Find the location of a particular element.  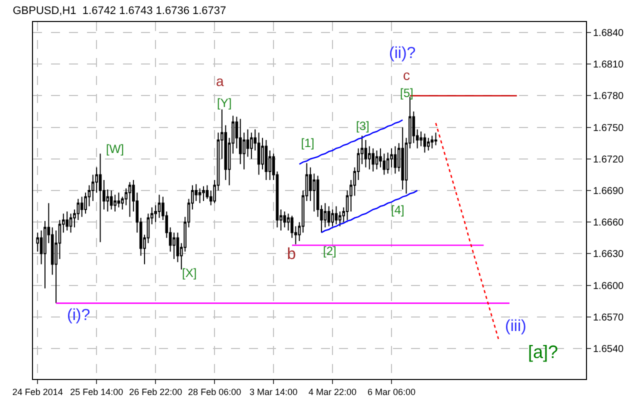

annotation: (ii)? is located at coordinates (402, 53).